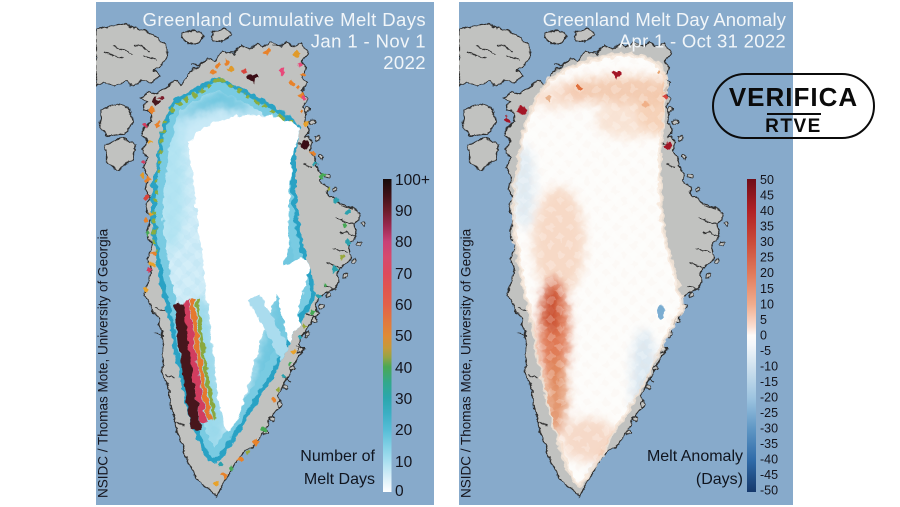 The width and height of the screenshot is (900, 507). I want to click on svg-text: -20, so click(769, 398).